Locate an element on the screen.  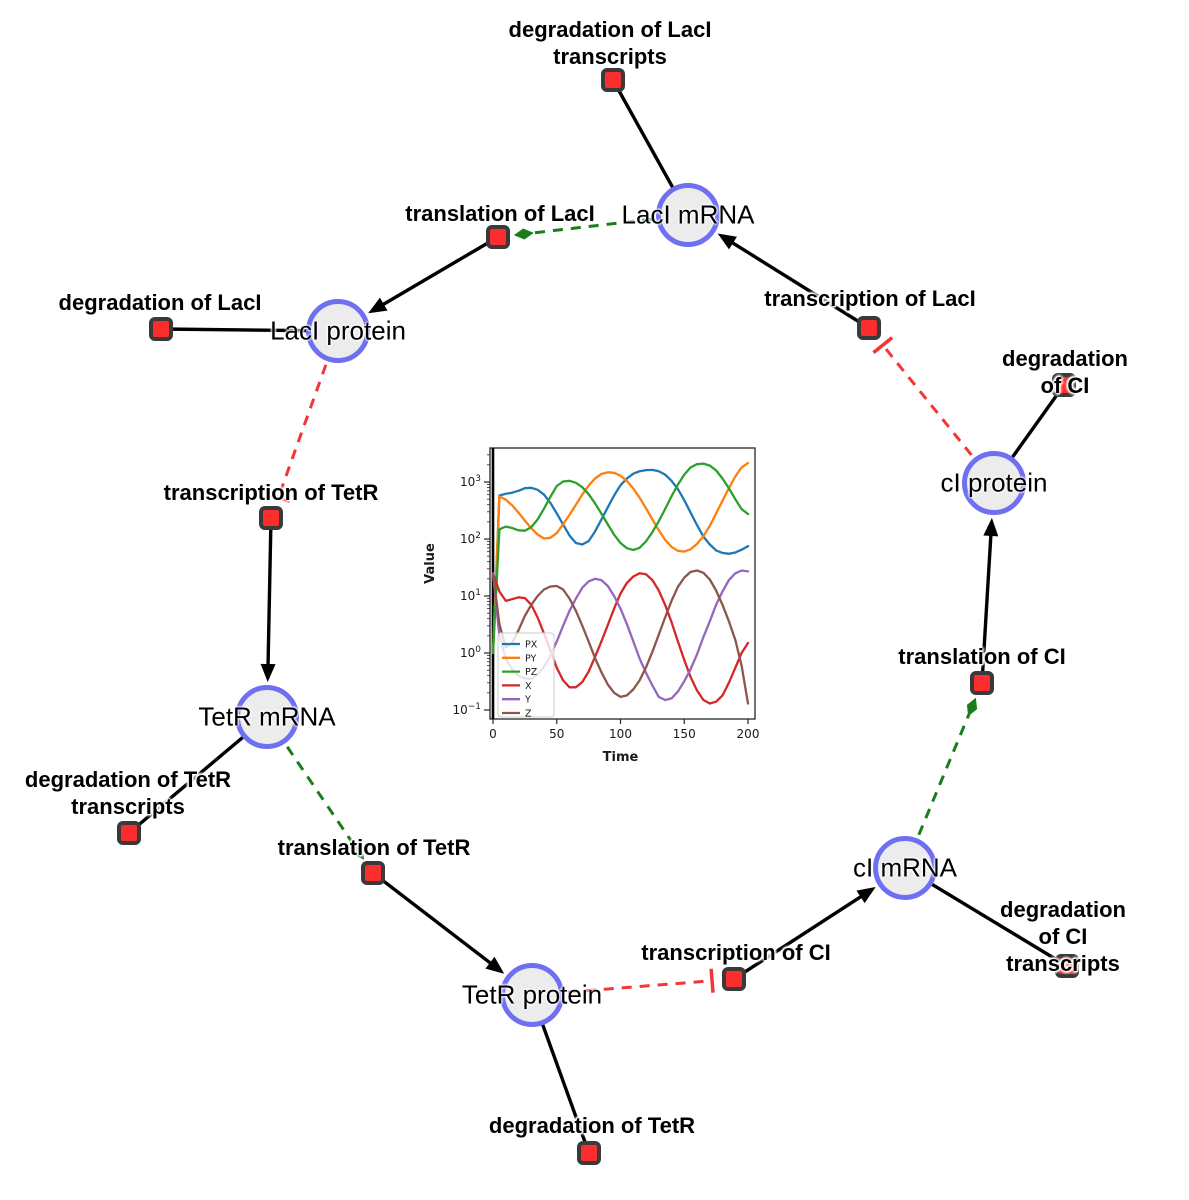
reaction-node-transcription-of-ci is located at coordinates (734, 979).